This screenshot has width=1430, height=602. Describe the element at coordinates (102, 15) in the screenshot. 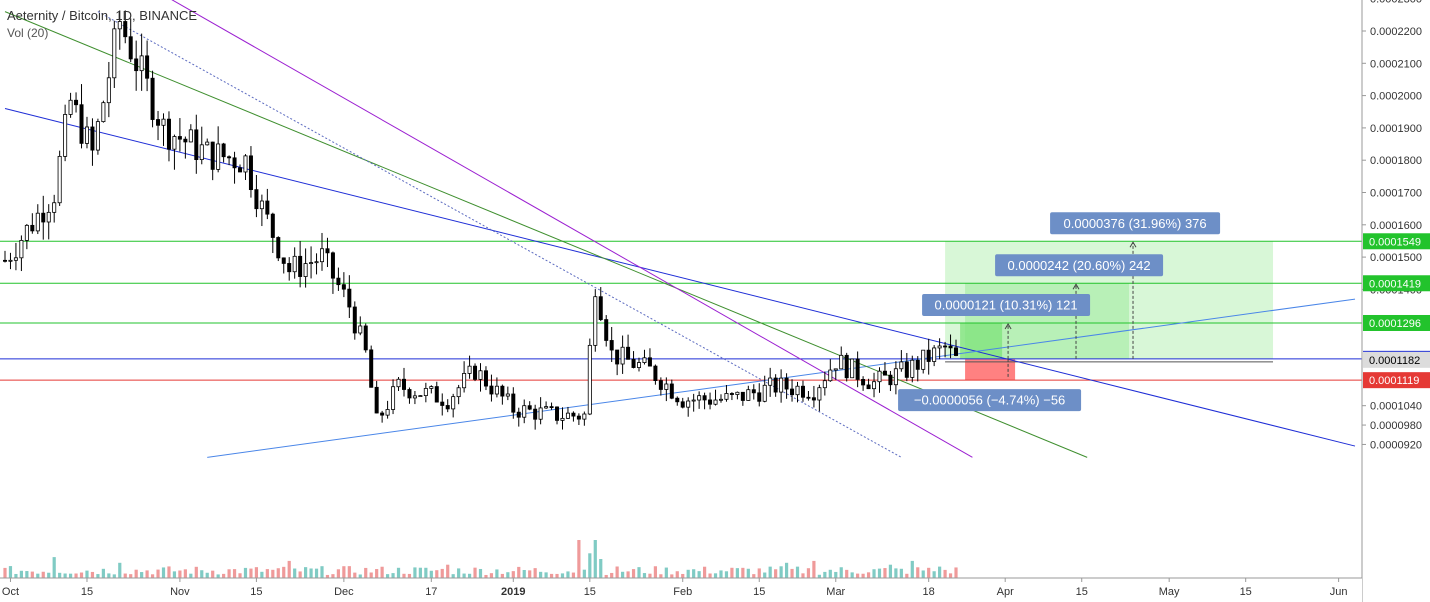

I see `chart-title: Aeternity / Bitcoin, 1D, BINANCE` at that location.